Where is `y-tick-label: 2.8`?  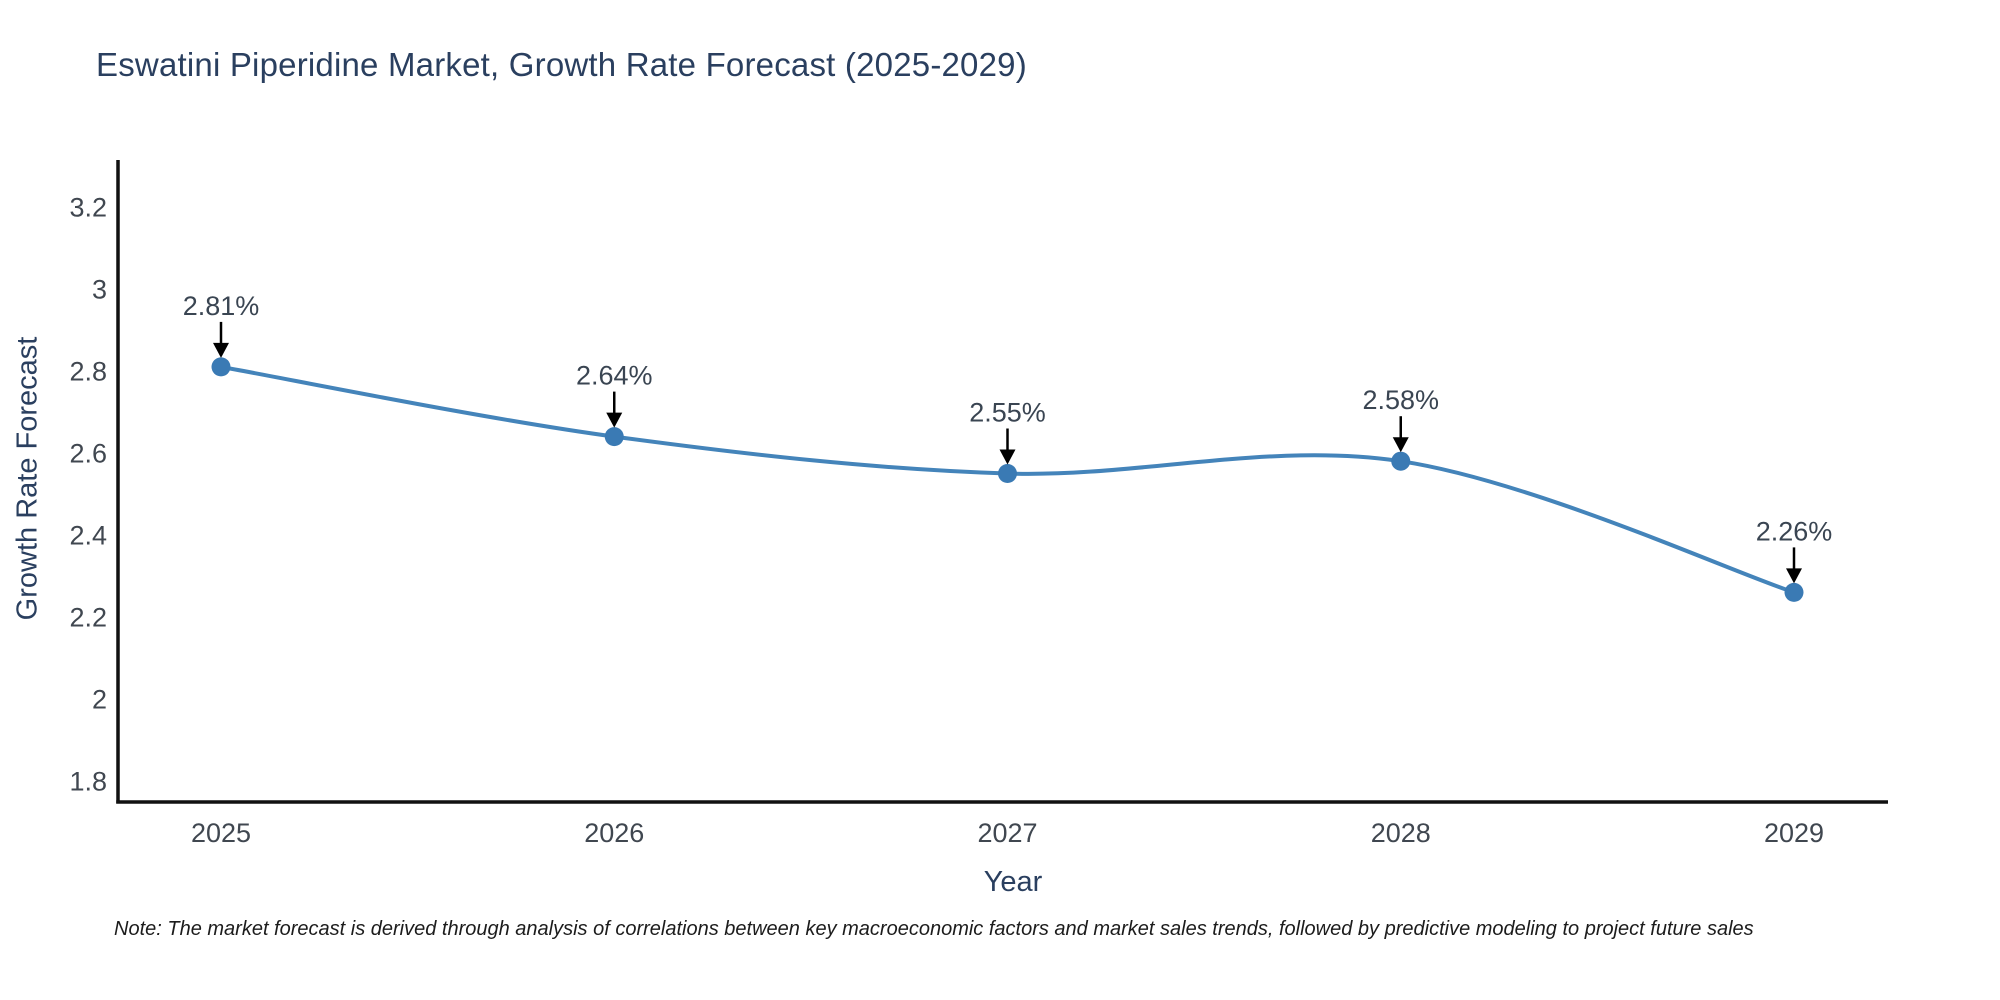
y-tick-label: 2.8 is located at coordinates (88, 372).